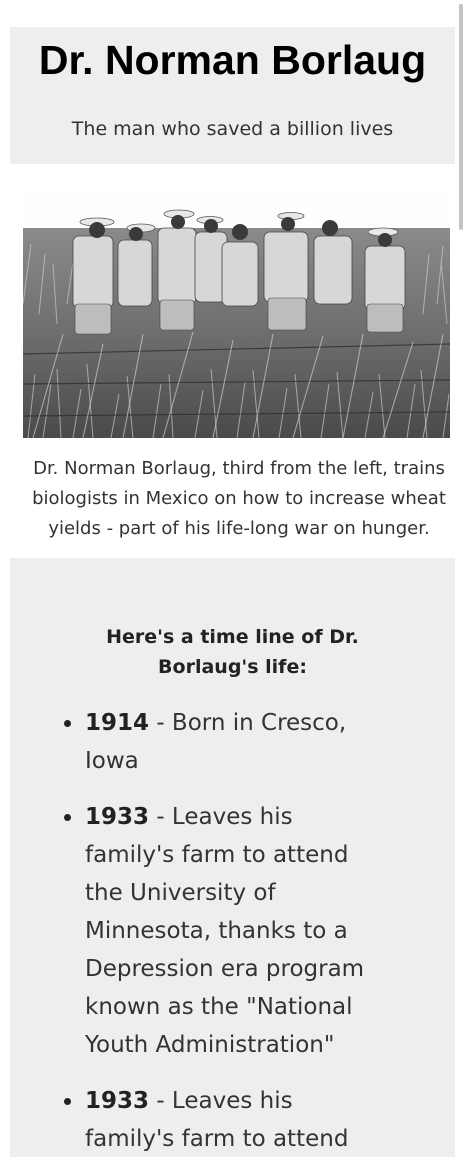 This screenshot has height=1157, width=465. Describe the element at coordinates (216, 742) in the screenshot. I see `timeline-text: - Born in Cresco, Iowa` at that location.